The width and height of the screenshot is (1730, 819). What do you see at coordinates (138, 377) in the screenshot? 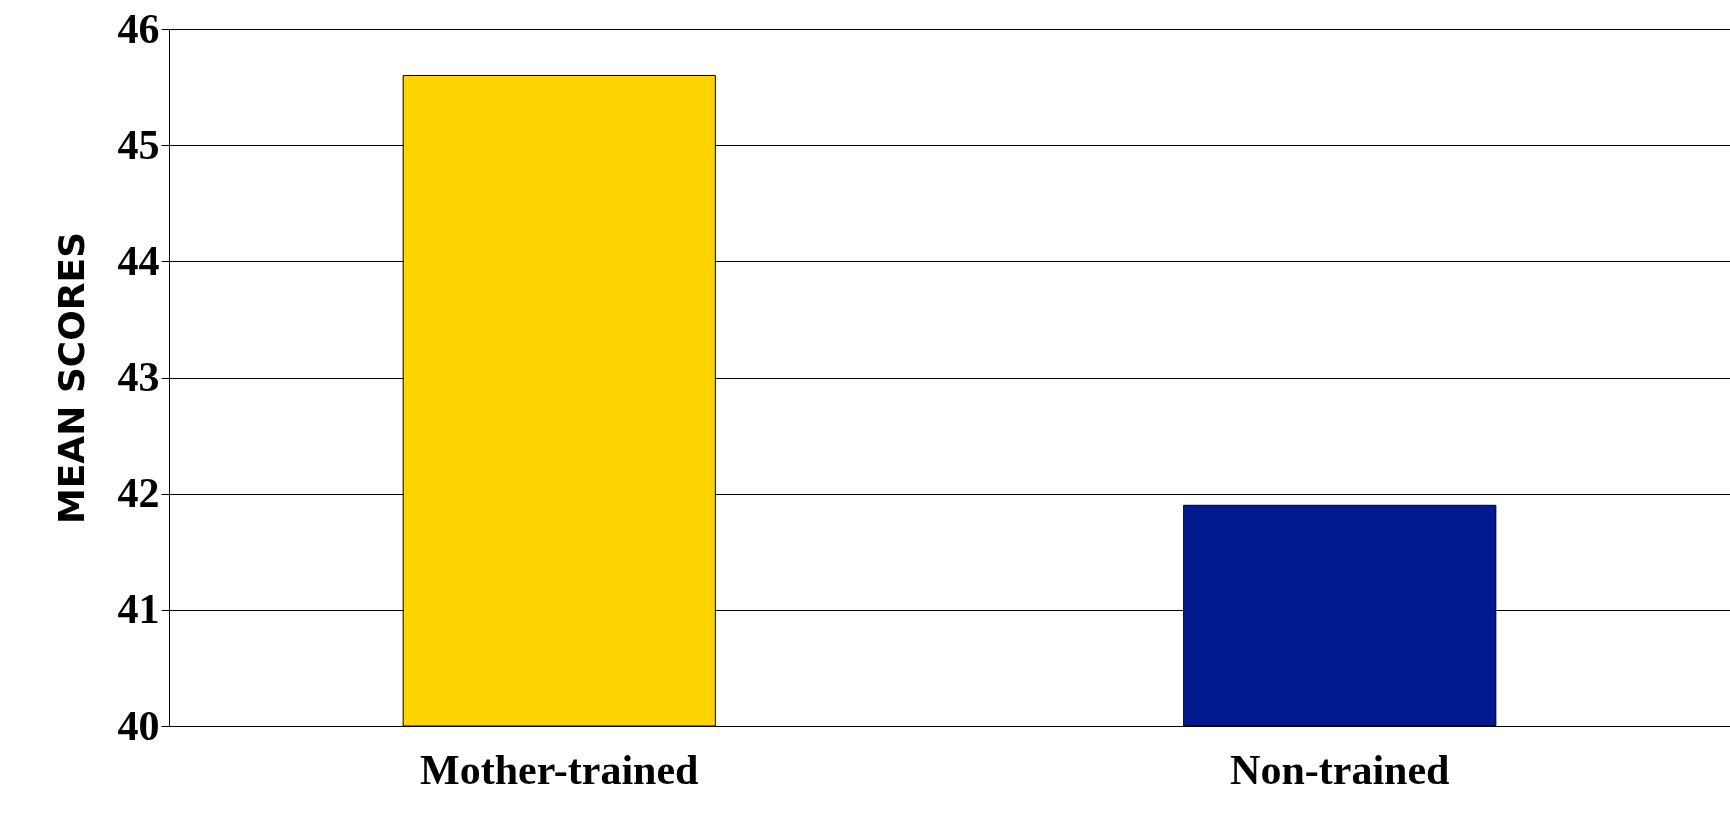
I see `y-tick-label: 43` at bounding box center [138, 377].